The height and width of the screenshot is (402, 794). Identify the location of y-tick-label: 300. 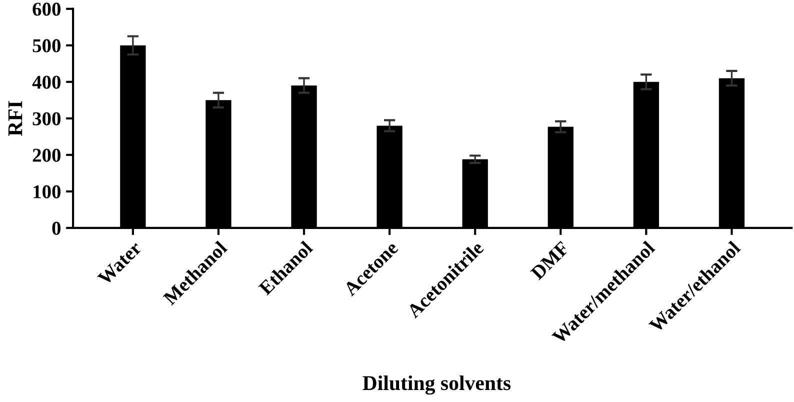
(46, 119).